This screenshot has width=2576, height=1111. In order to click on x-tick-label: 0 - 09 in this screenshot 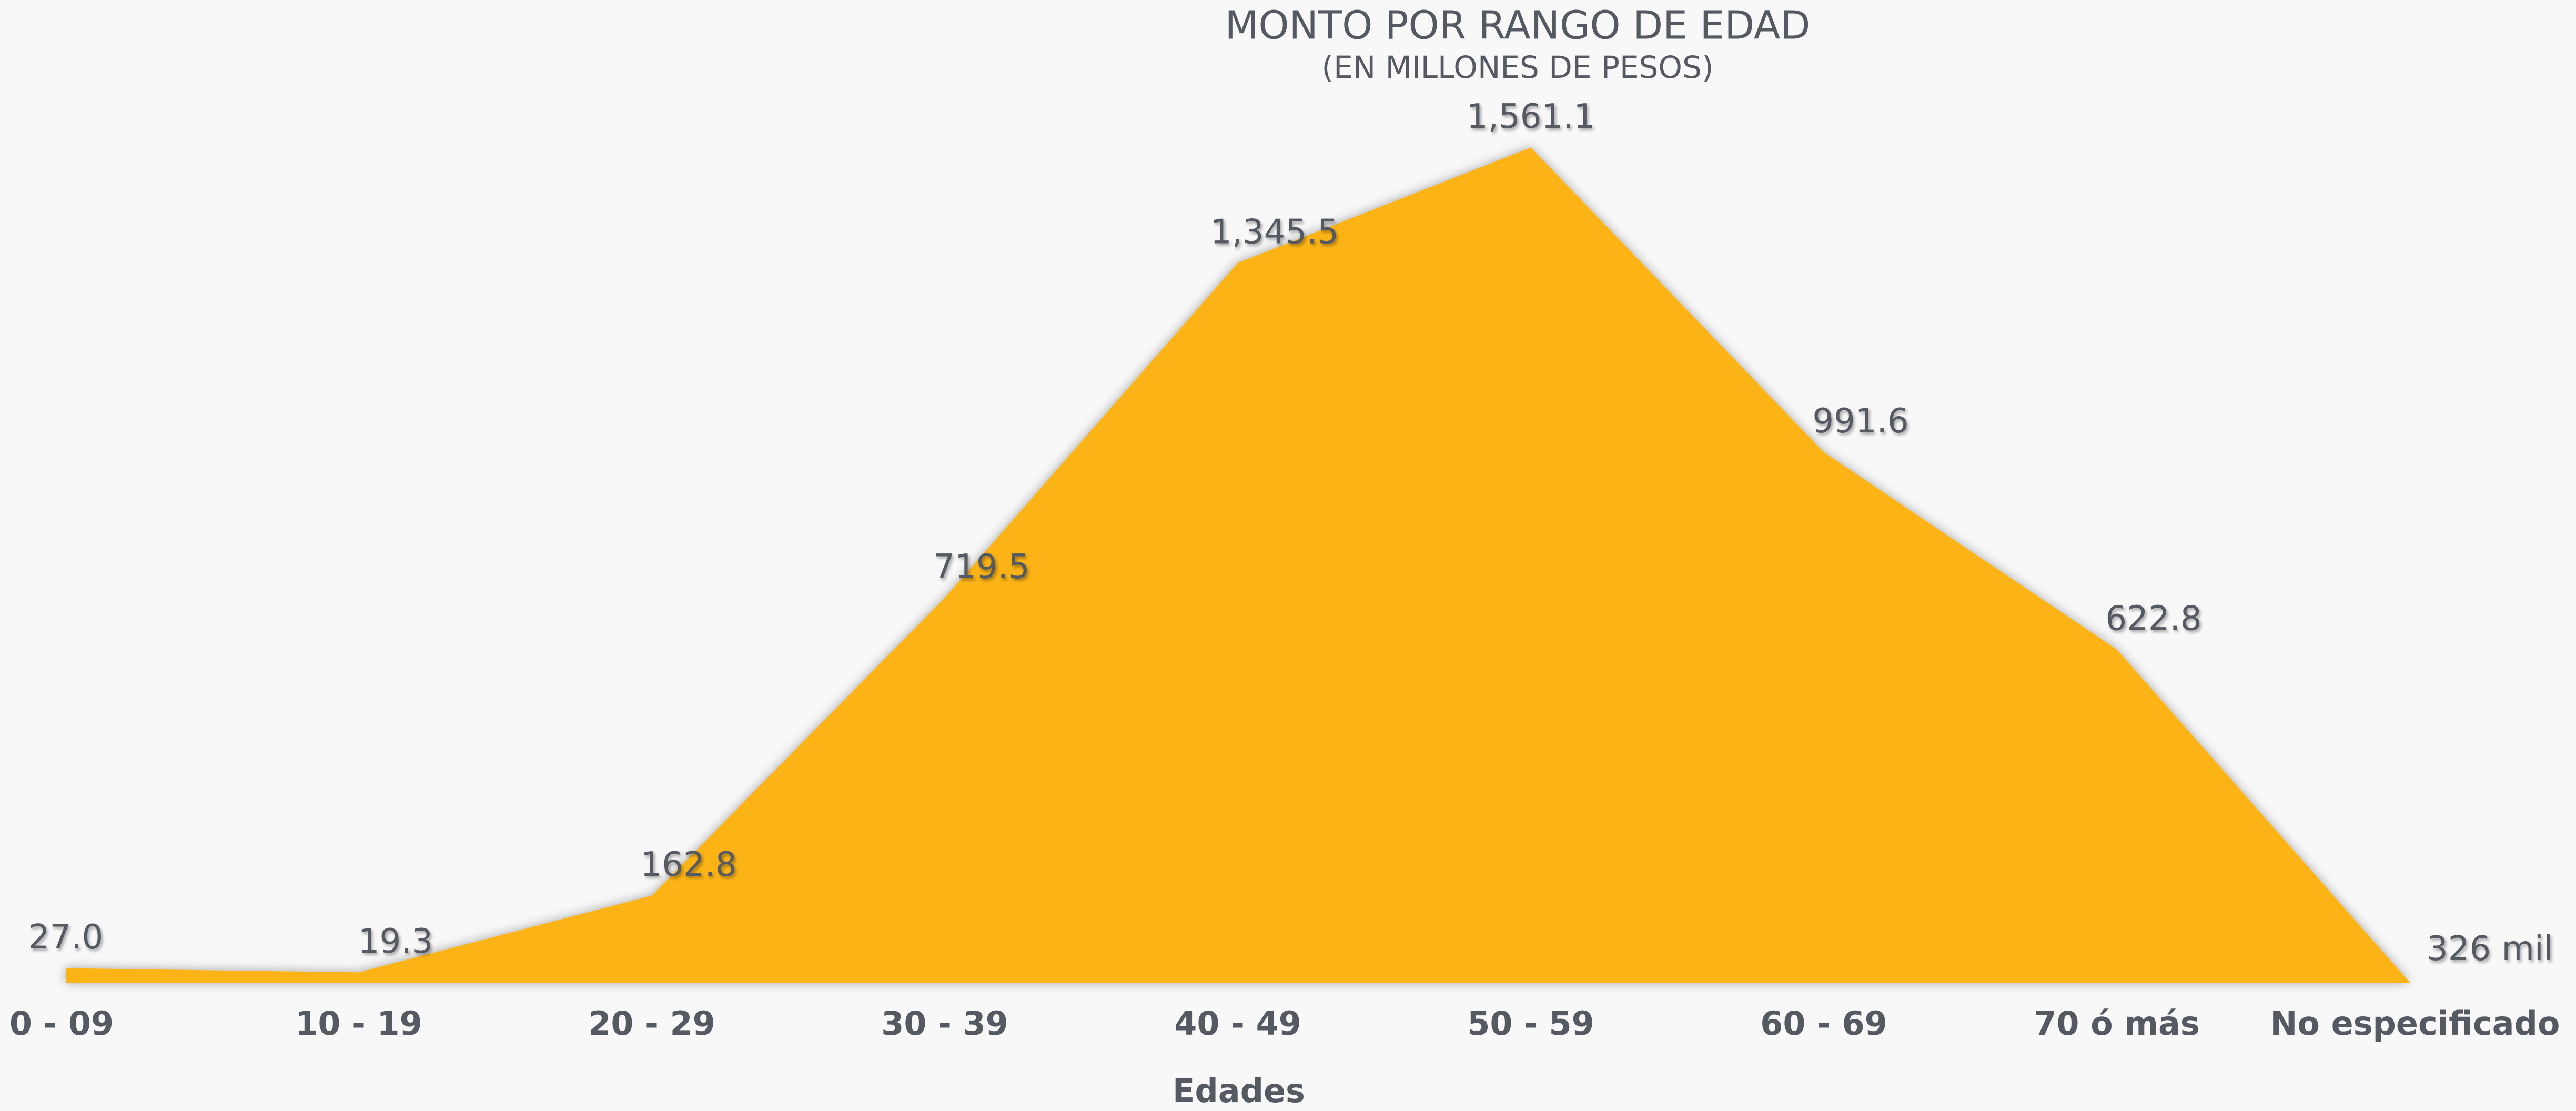, I will do `click(61, 1023)`.